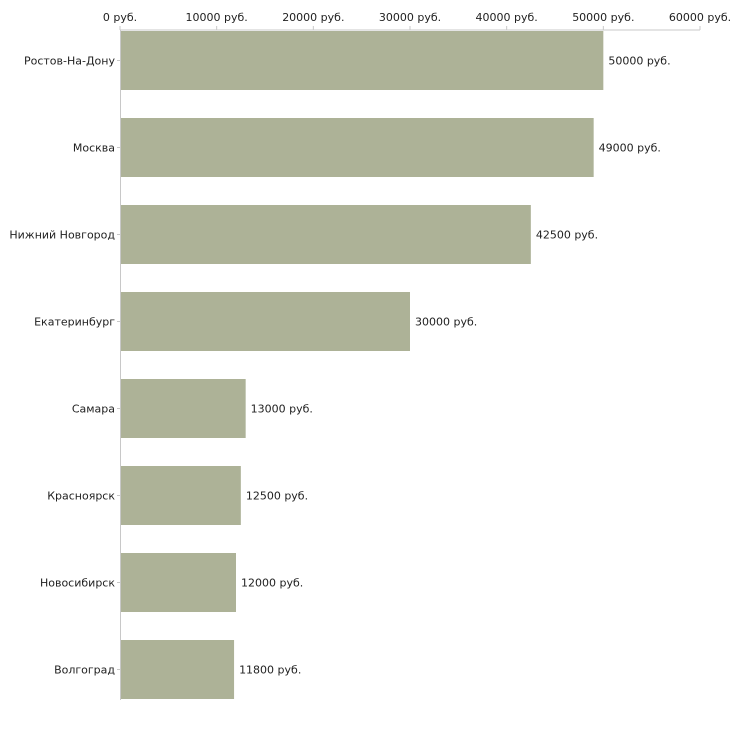 The width and height of the screenshot is (730, 734). Describe the element at coordinates (639, 61) in the screenshot. I see `value-label: 50000 руб.` at that location.